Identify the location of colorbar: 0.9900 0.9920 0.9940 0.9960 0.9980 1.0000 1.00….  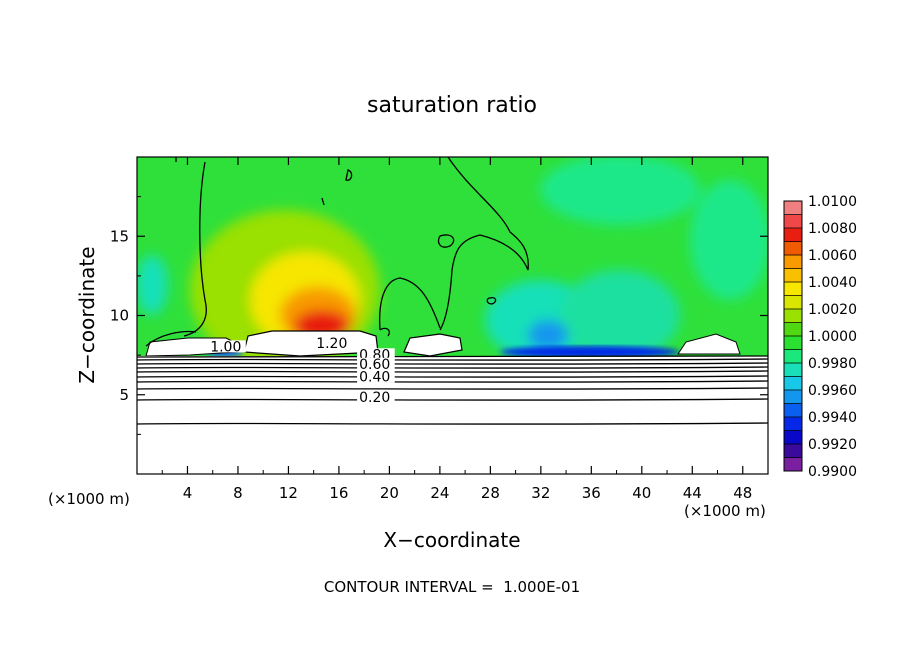
(820, 337).